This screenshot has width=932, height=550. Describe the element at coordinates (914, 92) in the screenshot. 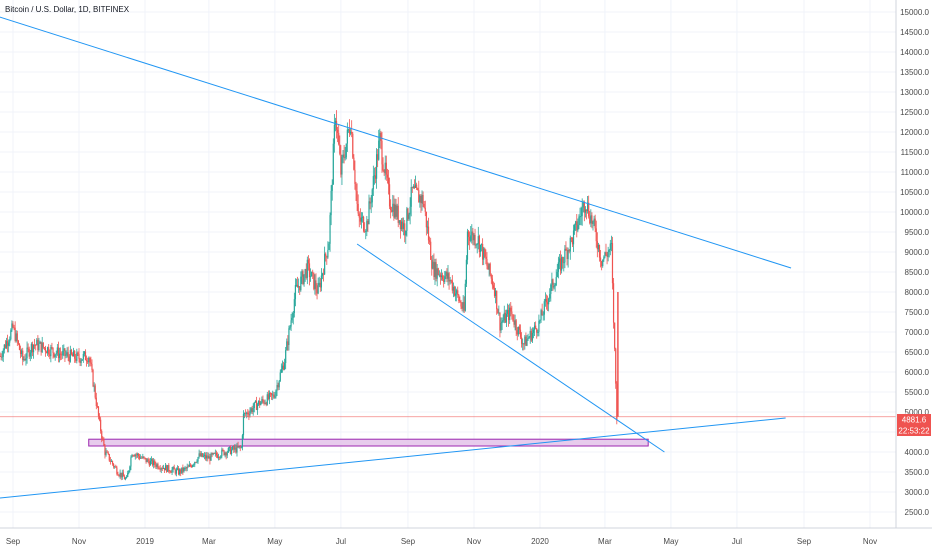

I see `price-tick-label: 13000.0` at that location.